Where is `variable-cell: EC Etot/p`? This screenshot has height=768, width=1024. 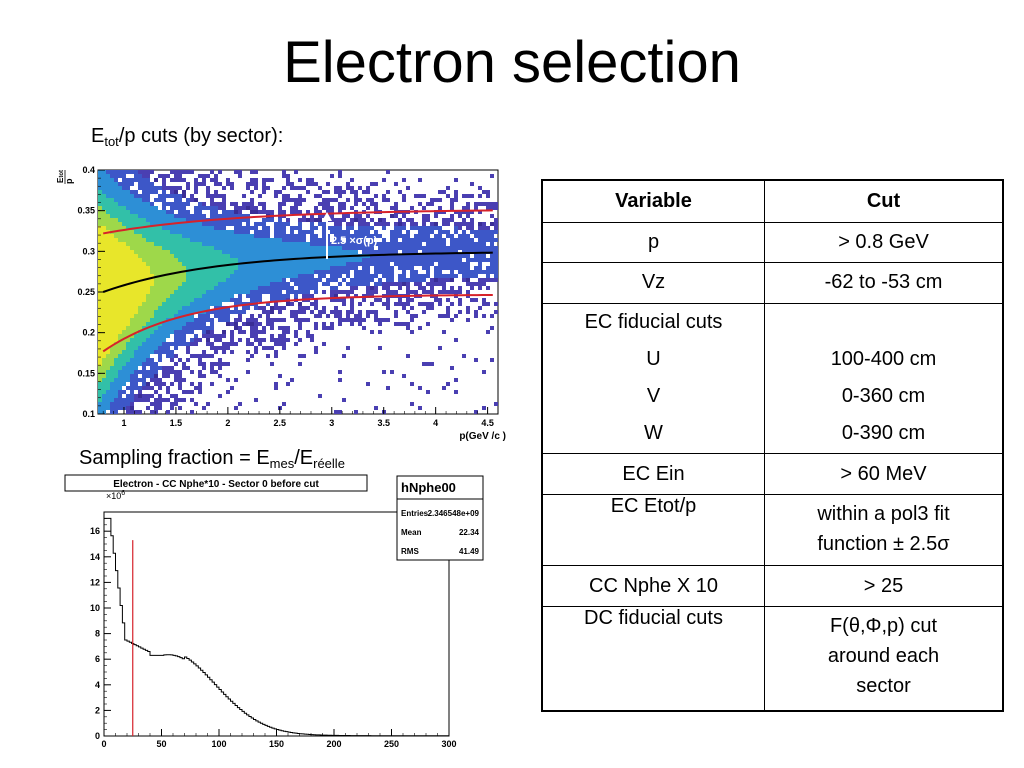 variable-cell: EC Etot/p is located at coordinates (653, 530).